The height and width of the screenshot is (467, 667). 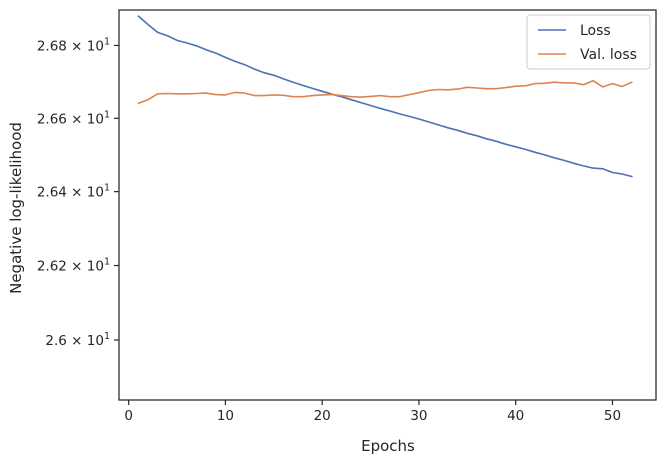 I want to click on y-tick-label: 2.64 × 10¹, so click(x=73, y=192).